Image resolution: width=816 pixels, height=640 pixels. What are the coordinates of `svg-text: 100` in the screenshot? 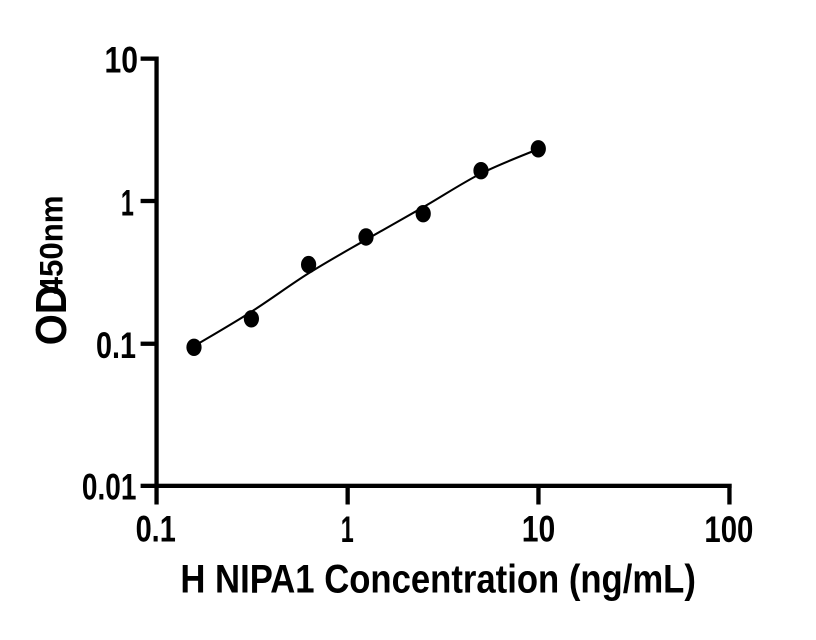 It's located at (728, 529).